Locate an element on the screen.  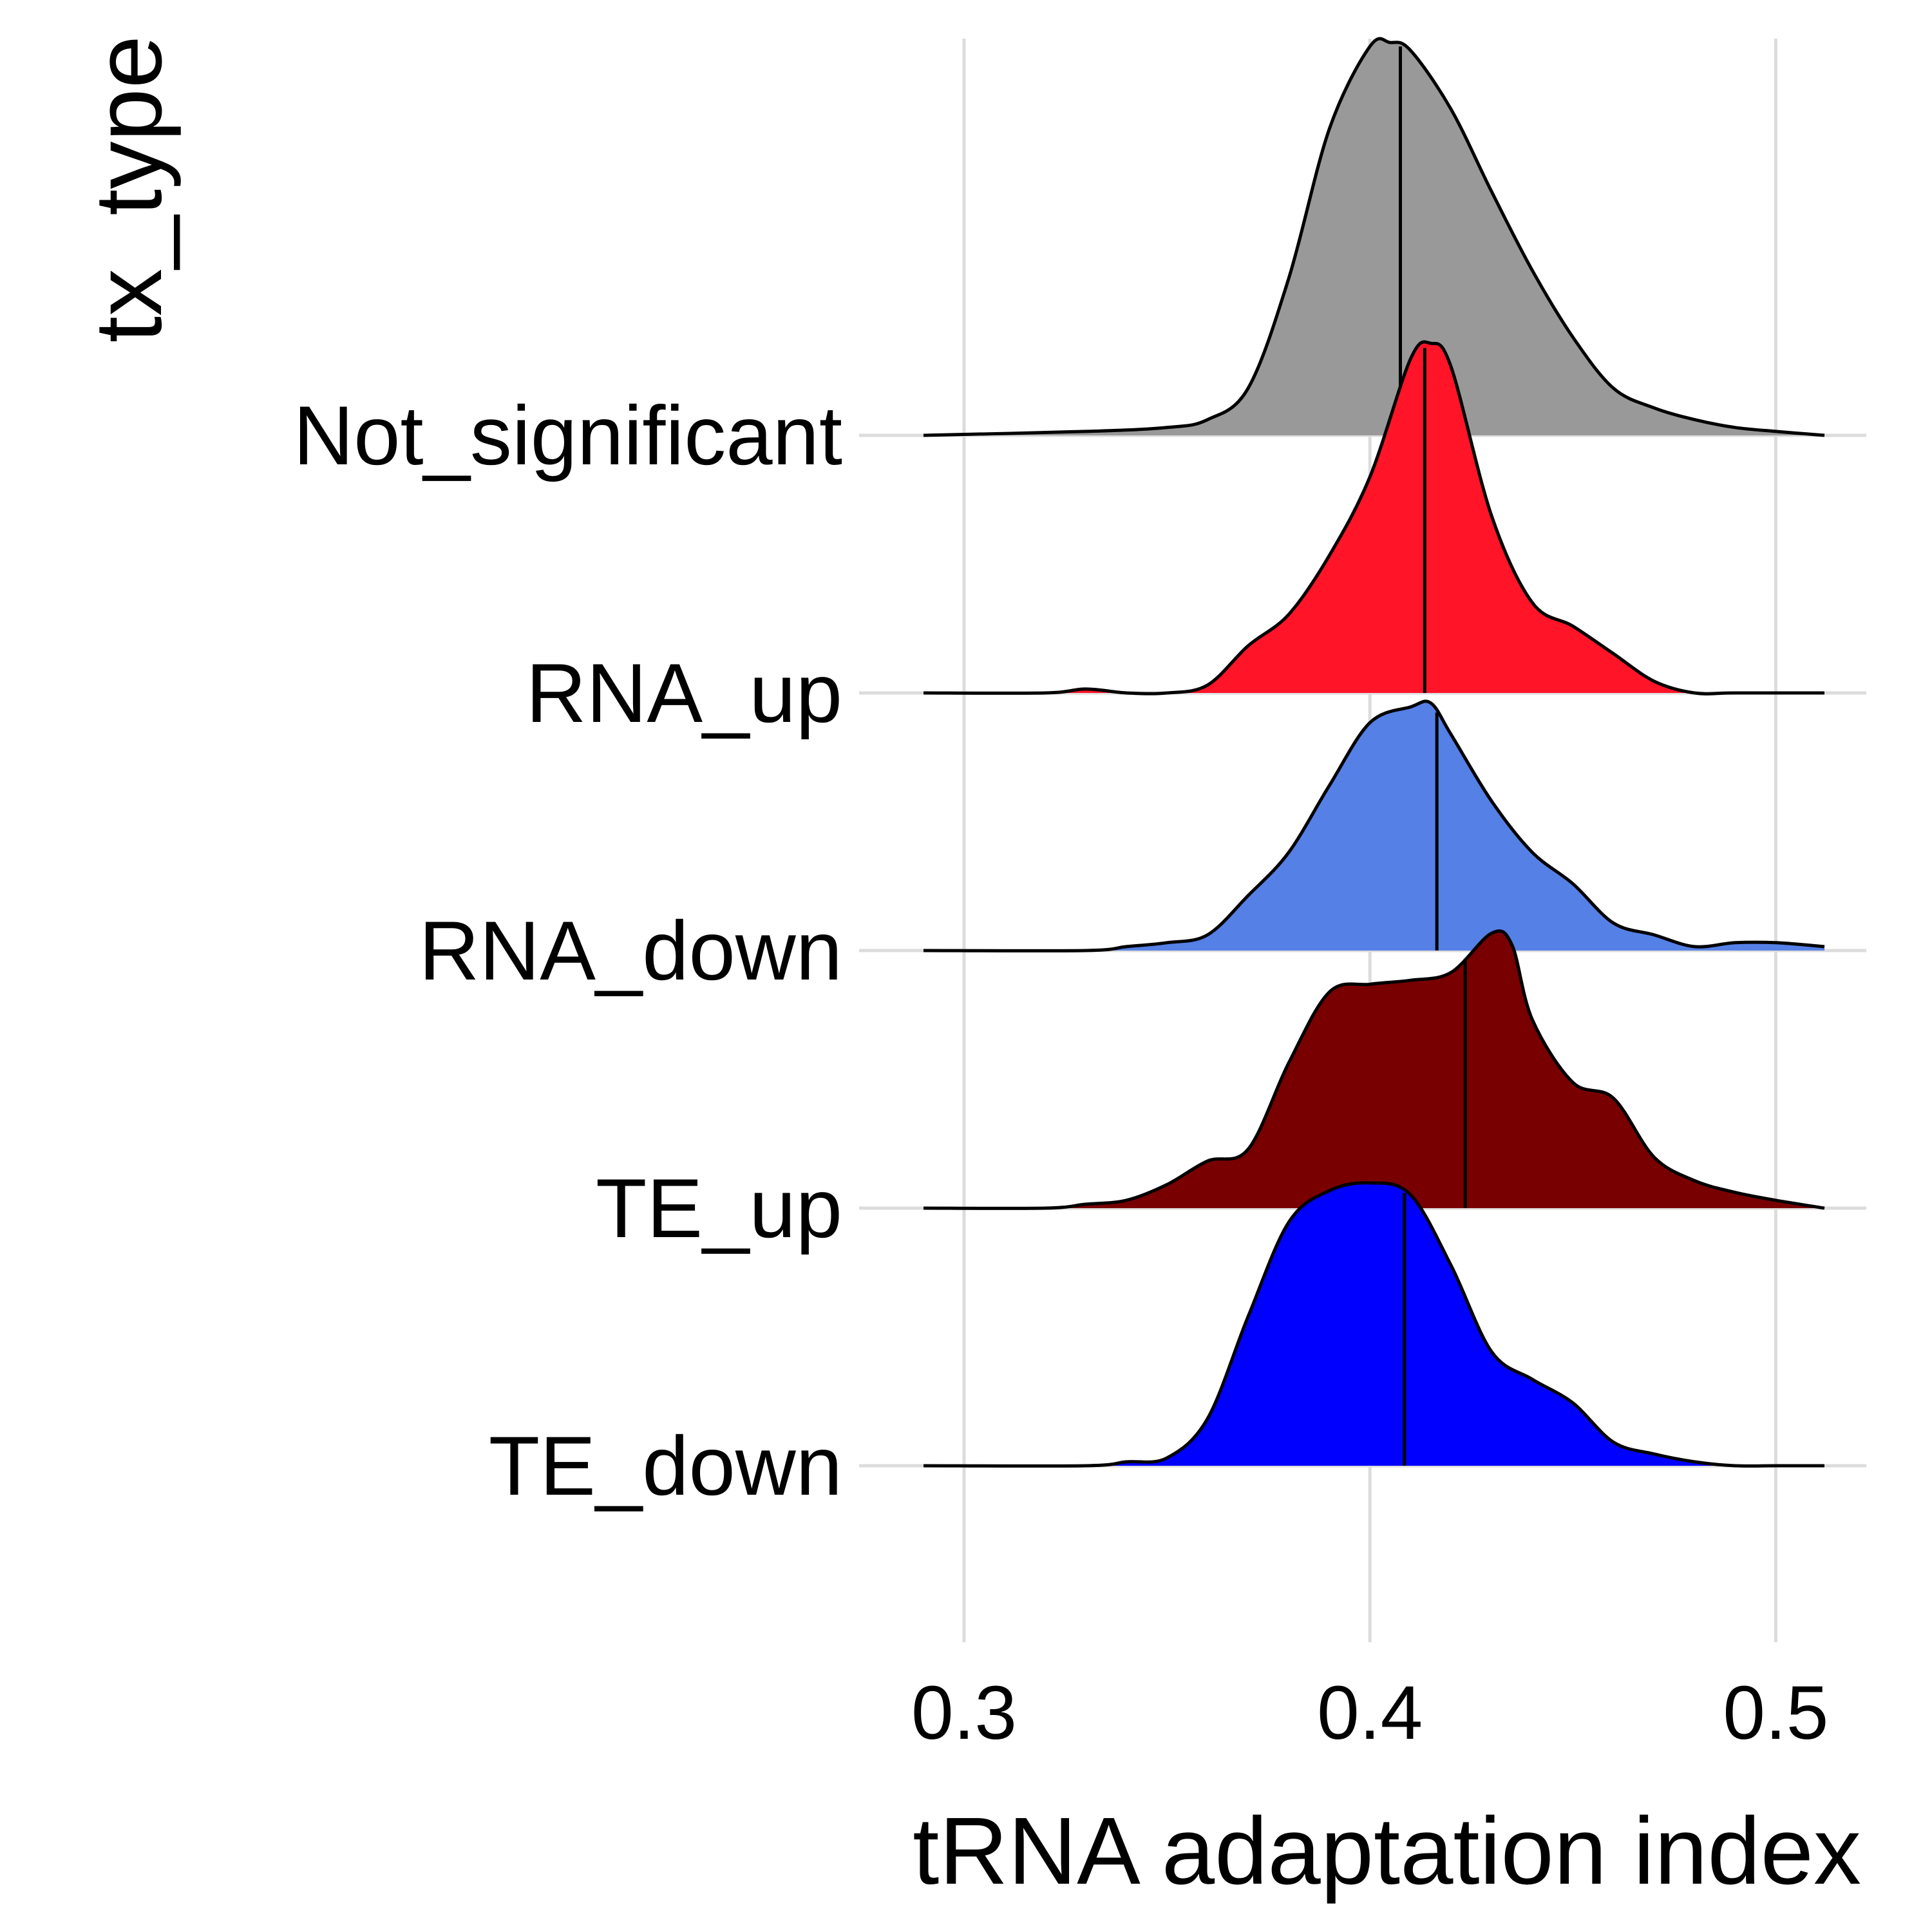
ridge-RNA_down is located at coordinates (1374, 825).